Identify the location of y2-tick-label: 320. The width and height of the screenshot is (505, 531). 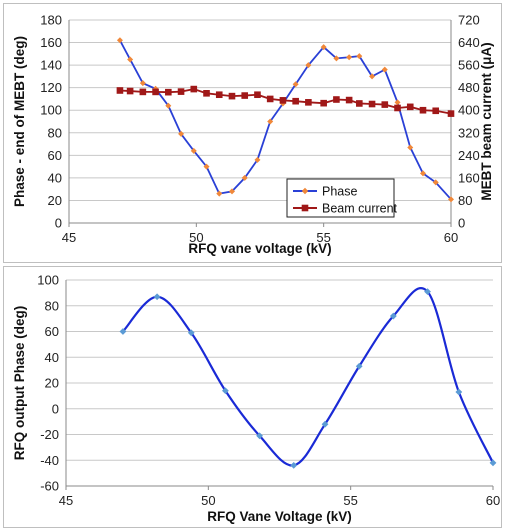
(469, 132).